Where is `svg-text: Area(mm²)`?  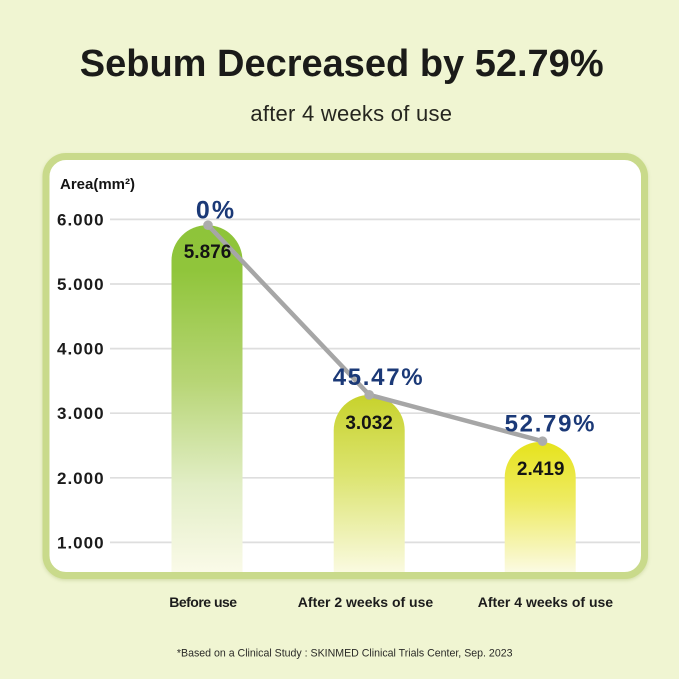
svg-text: Area(mm²) is located at coordinates (97, 184).